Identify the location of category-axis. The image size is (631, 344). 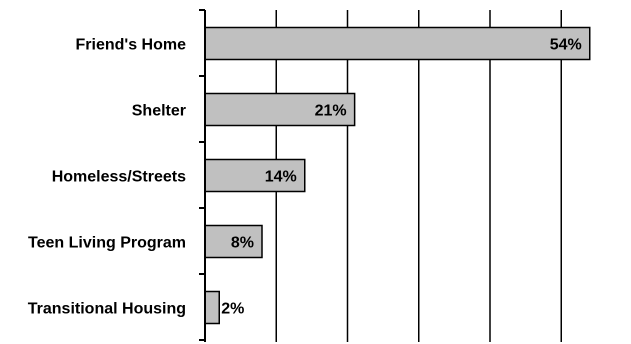
(202, 175).